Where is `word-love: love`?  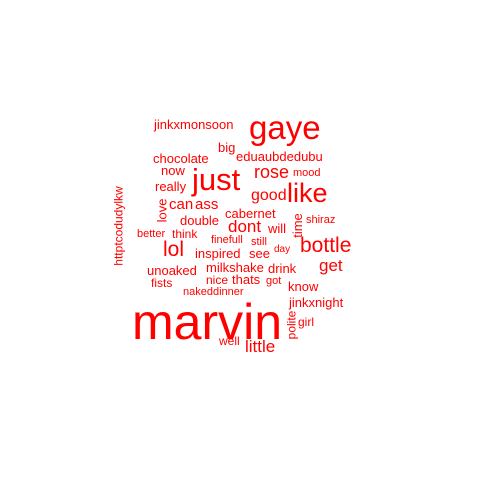
word-love: love is located at coordinates (162, 210).